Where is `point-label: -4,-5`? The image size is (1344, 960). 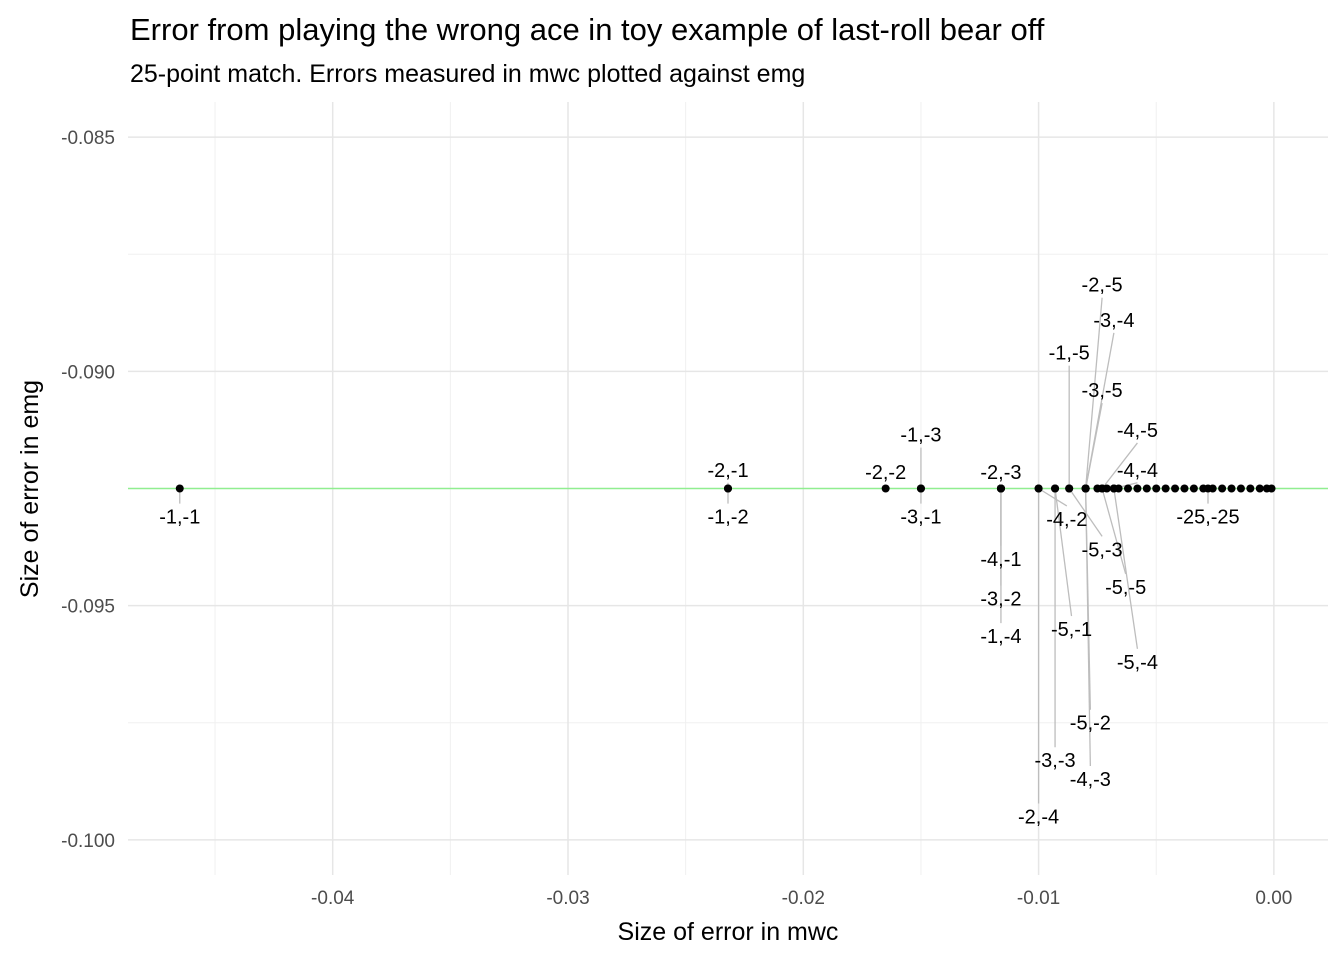 point-label: -4,-5 is located at coordinates (1137, 431).